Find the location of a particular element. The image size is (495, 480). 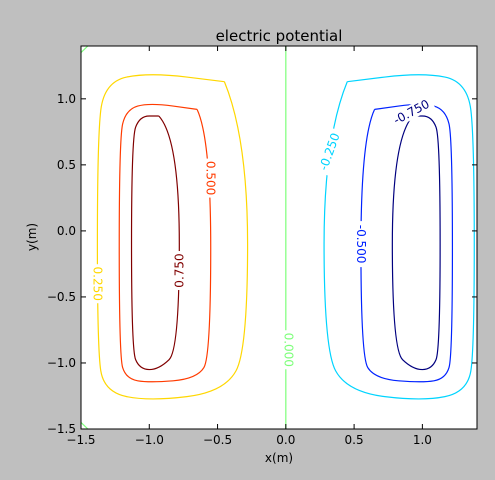

x-tick-label: 0.5 is located at coordinates (354, 440).